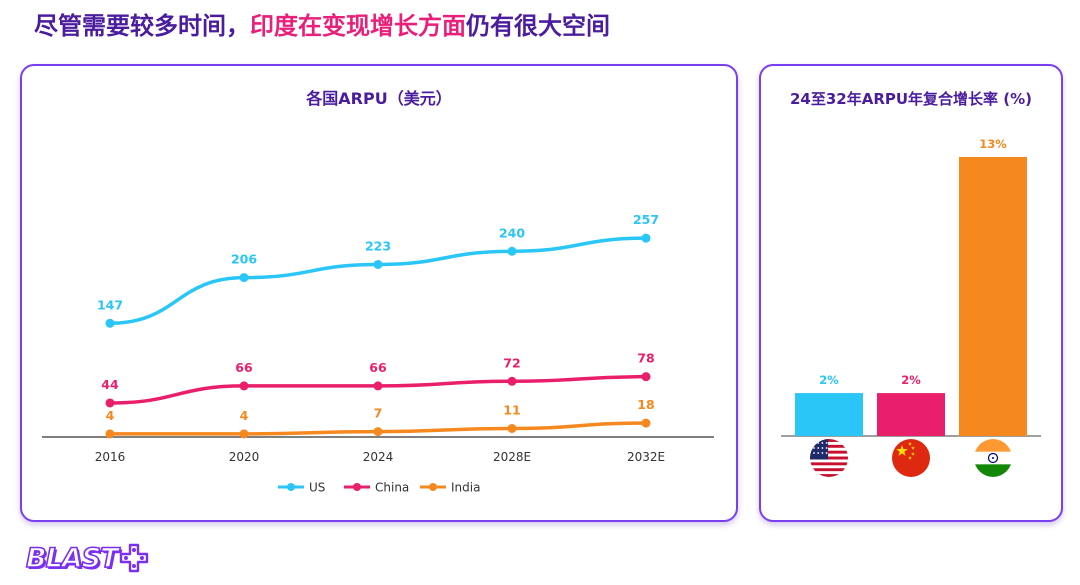 The height and width of the screenshot is (585, 1080). What do you see at coordinates (911, 380) in the screenshot?
I see `bar-value-label-china: 2%` at bounding box center [911, 380].